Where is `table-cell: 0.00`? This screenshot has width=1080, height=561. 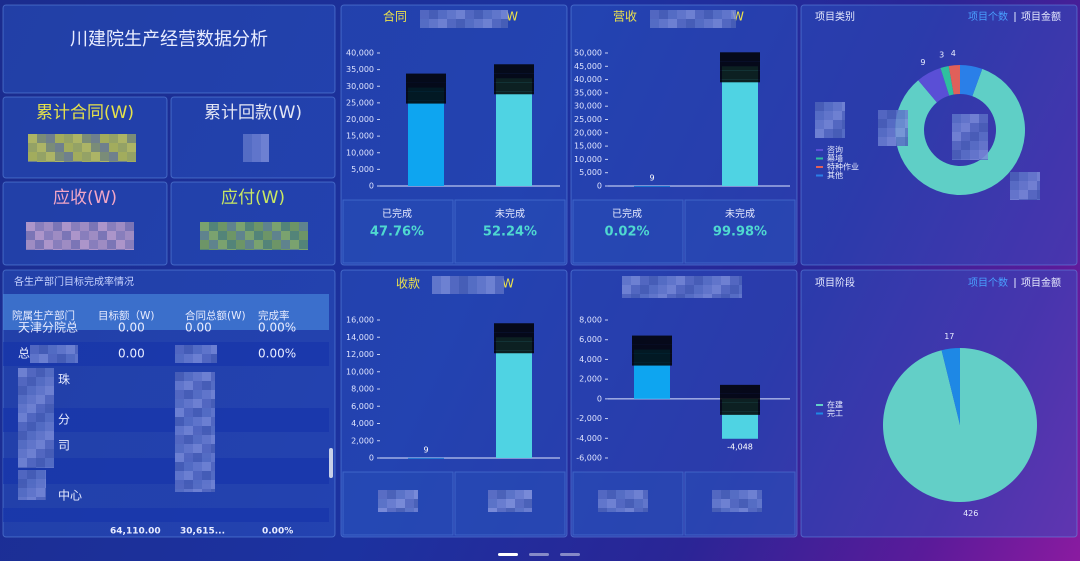
table-cell: 0.00 is located at coordinates (131, 354).